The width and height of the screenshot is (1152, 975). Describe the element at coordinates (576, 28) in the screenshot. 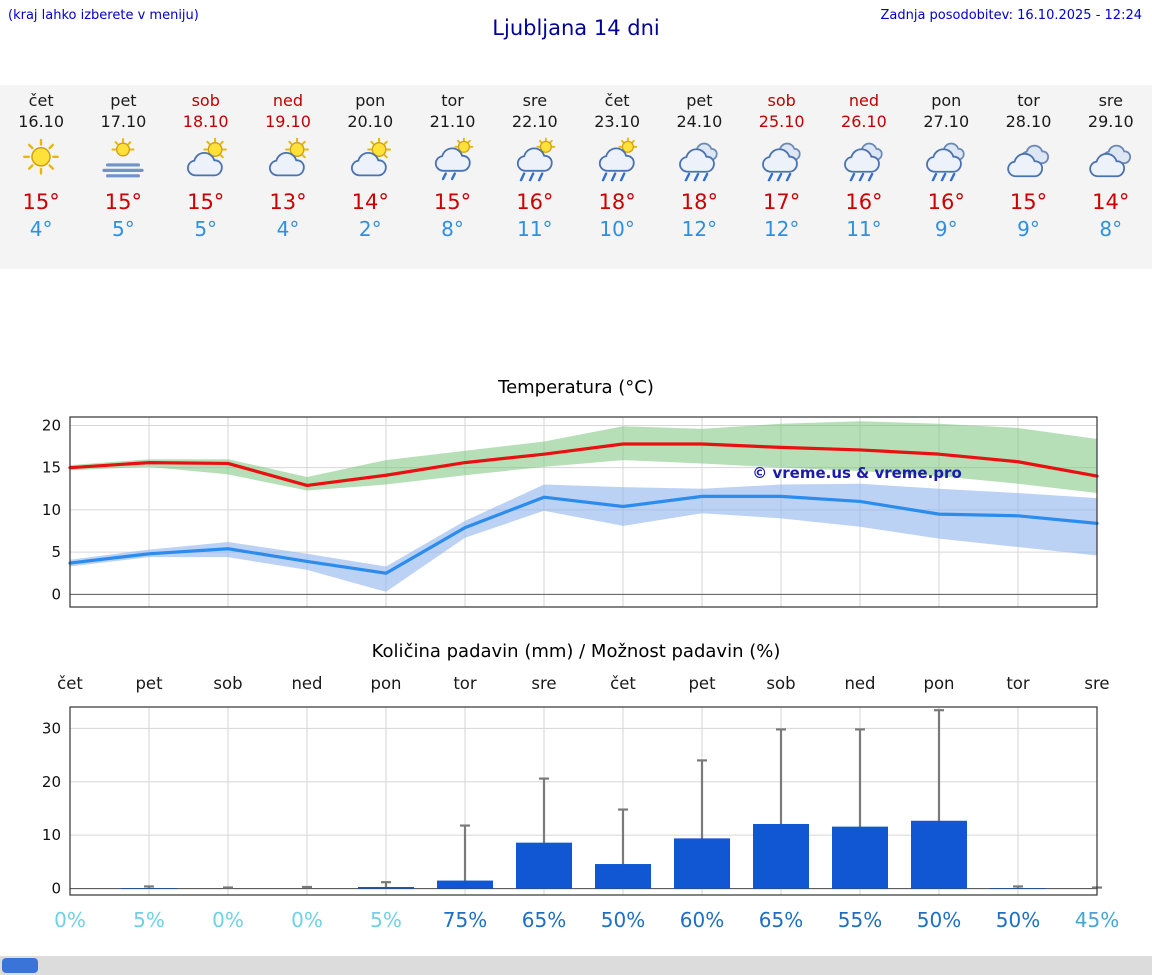

I see `page-title: Ljubljana 14 dni` at that location.